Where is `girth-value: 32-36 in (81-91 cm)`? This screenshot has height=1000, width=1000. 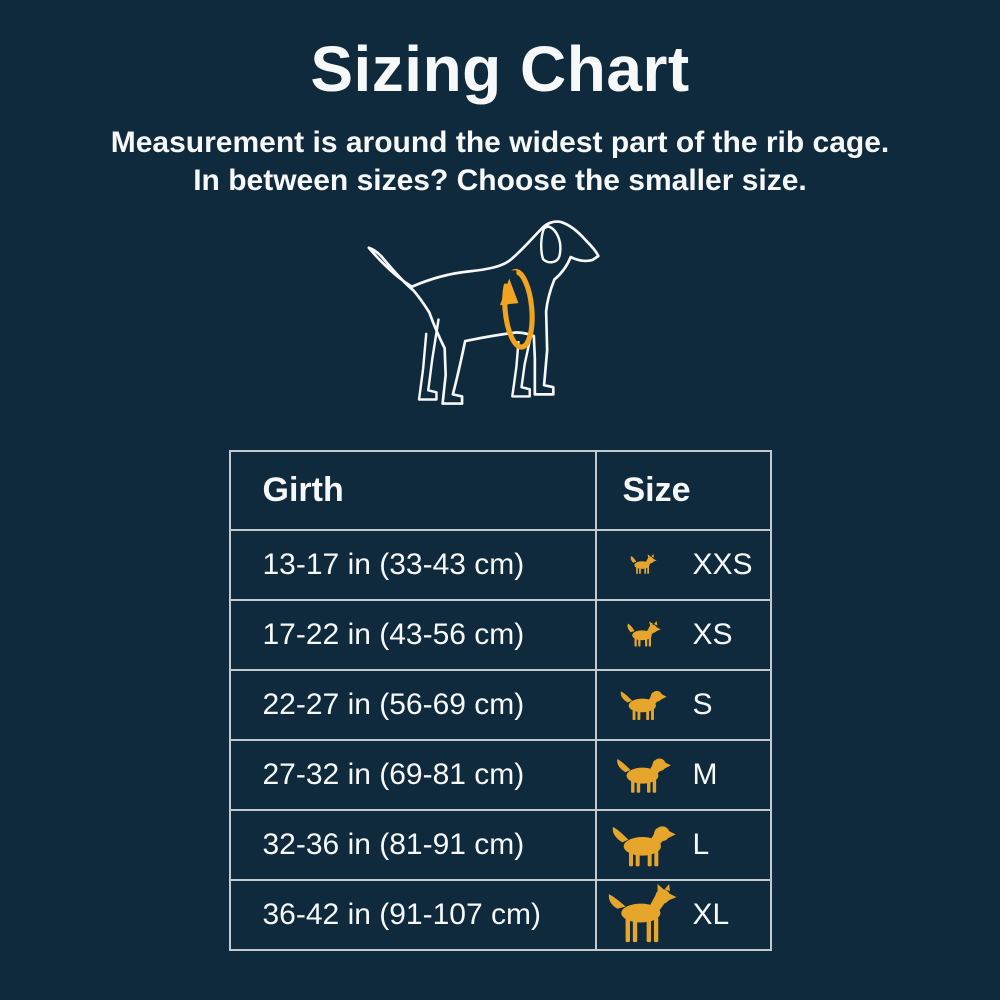
girth-value: 32-36 in (81-91 cm) is located at coordinates (412, 844).